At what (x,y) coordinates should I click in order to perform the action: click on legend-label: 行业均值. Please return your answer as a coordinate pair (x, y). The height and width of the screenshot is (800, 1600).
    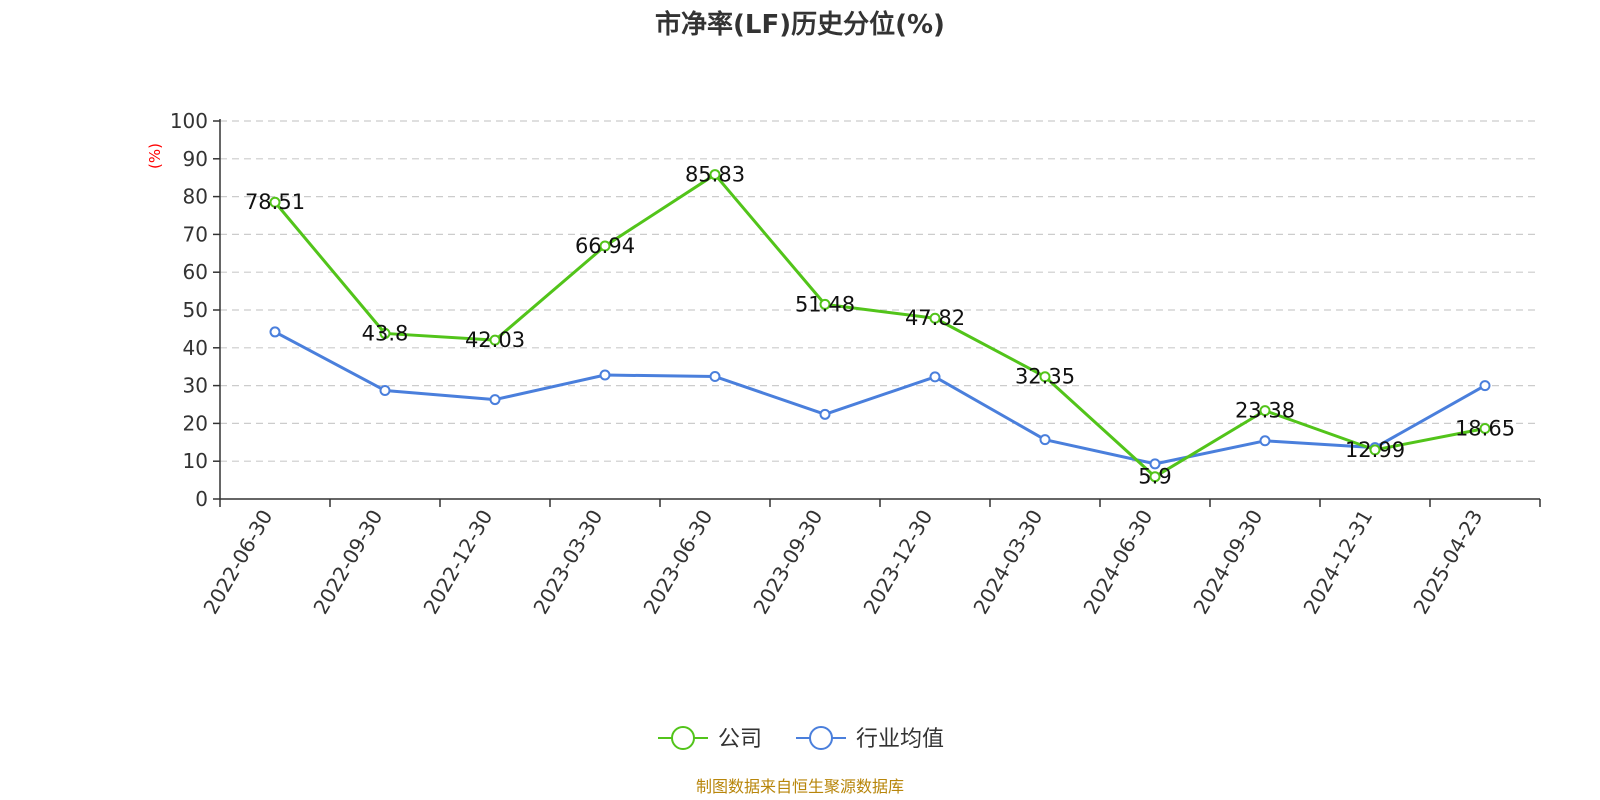
    Looking at the image, I should click on (900, 739).